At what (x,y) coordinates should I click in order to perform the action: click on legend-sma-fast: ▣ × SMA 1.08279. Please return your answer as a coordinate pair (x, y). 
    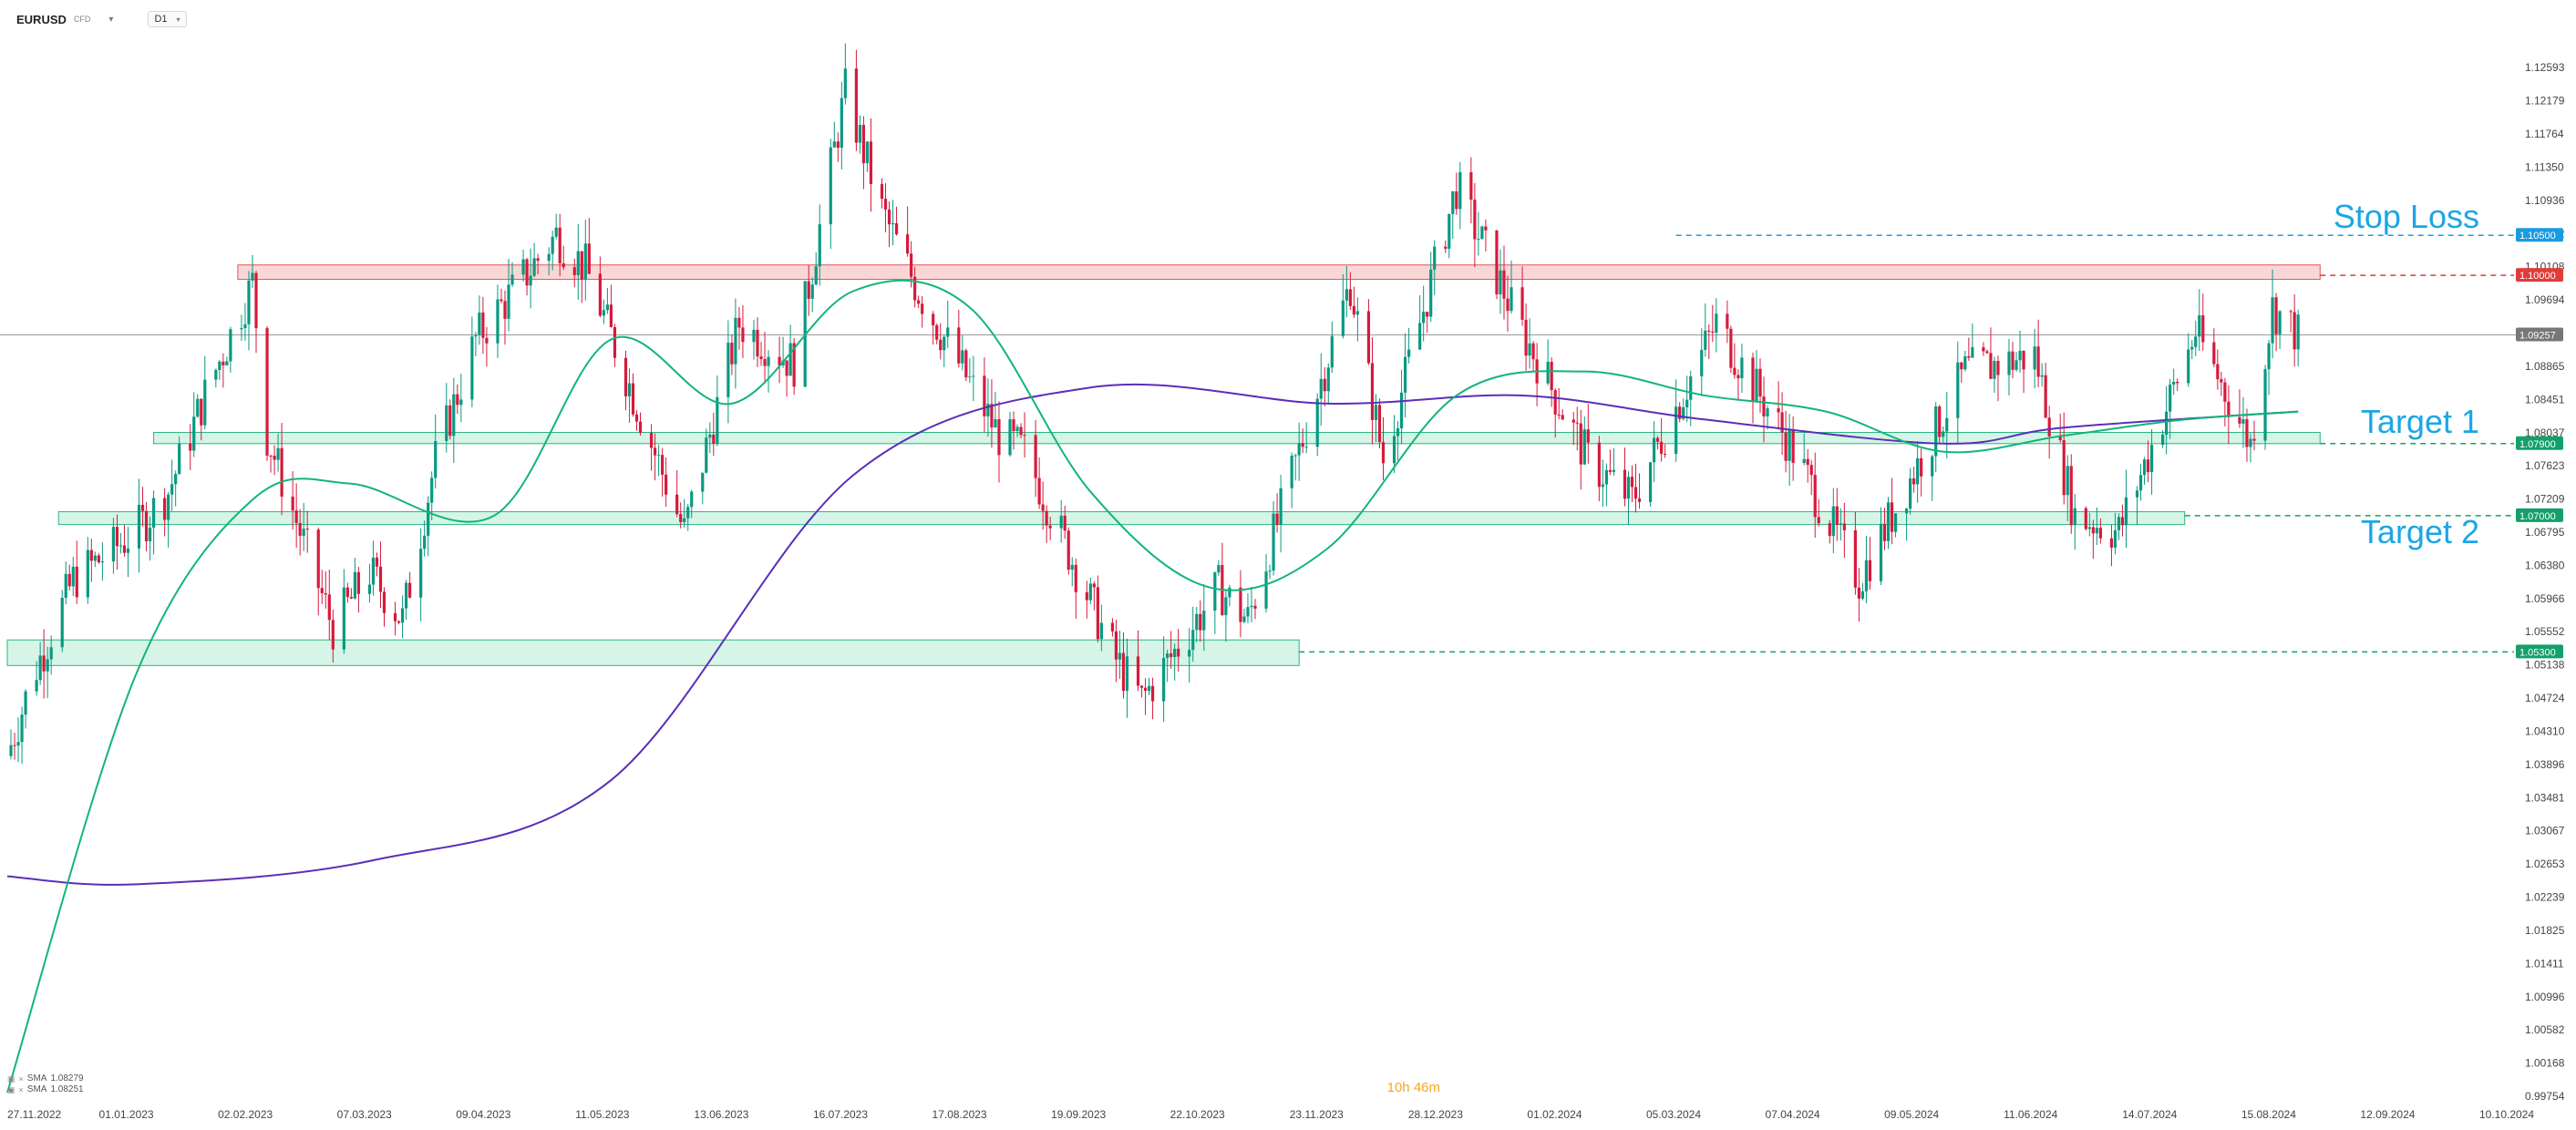
    Looking at the image, I should click on (45, 1079).